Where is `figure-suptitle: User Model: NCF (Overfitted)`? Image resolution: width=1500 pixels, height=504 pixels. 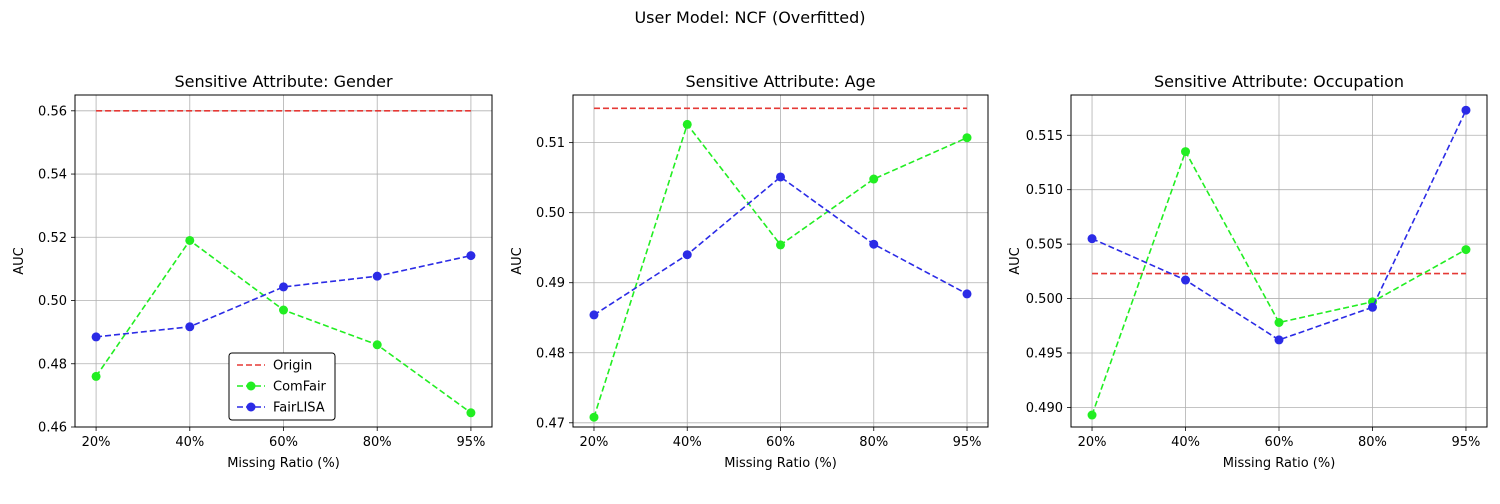
figure-suptitle: User Model: NCF (Overfitted) is located at coordinates (750, 17).